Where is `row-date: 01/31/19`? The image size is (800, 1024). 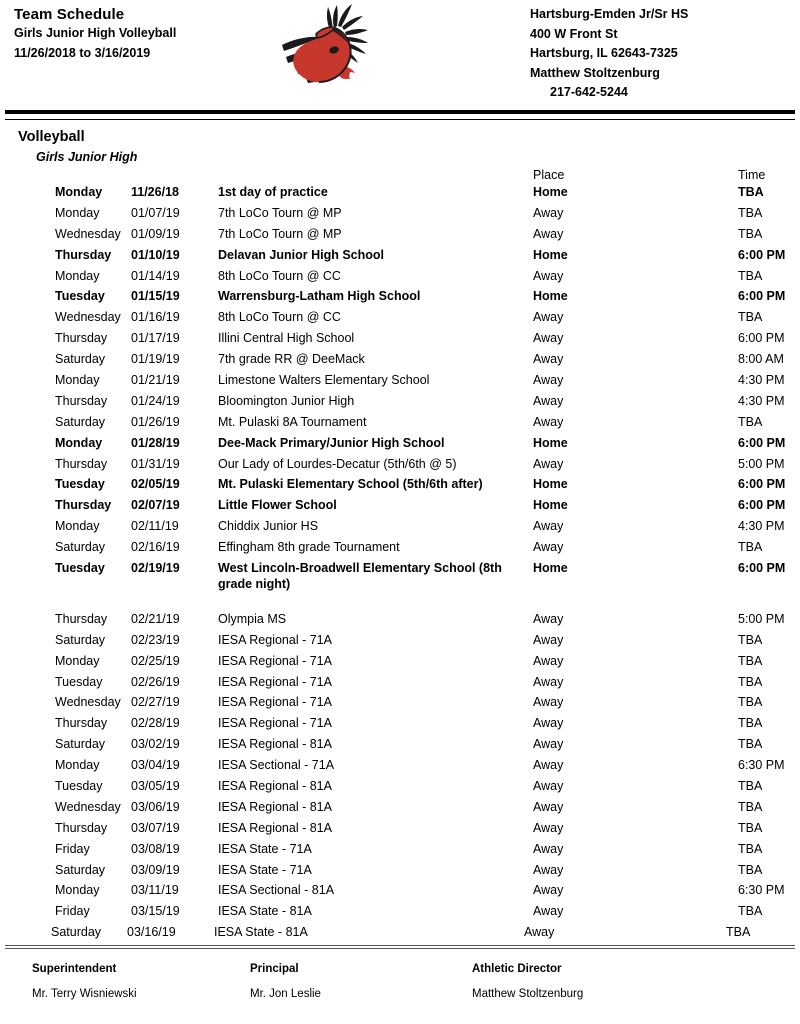
row-date: 01/31/19 is located at coordinates (155, 463).